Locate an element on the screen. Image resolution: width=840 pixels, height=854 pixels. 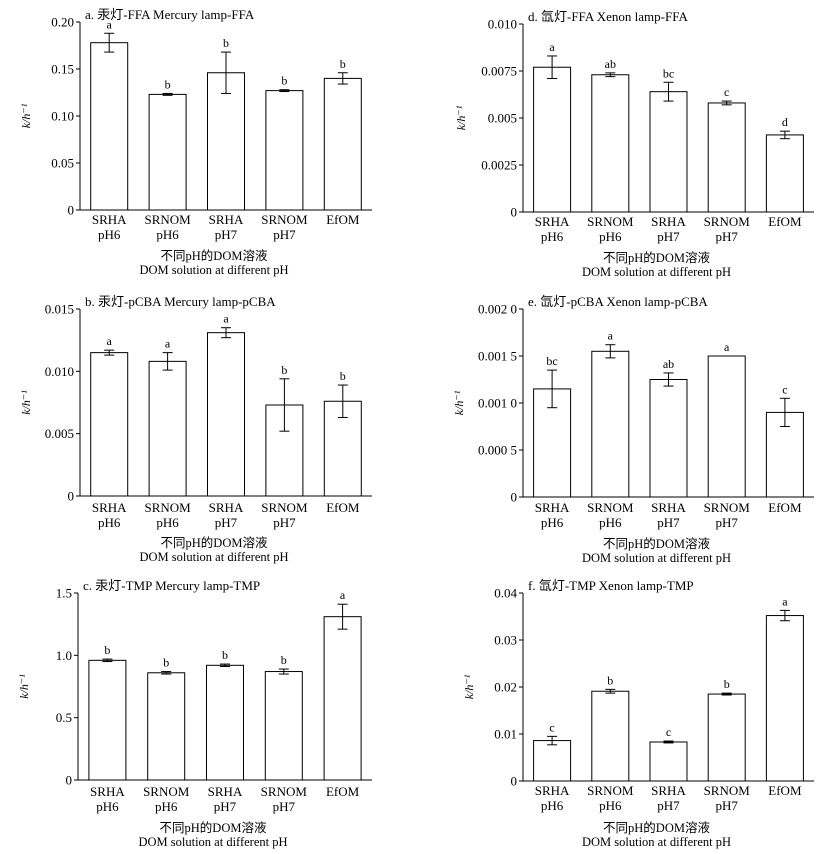
y-tick-label: 0.001 5 is located at coordinates (497, 356).